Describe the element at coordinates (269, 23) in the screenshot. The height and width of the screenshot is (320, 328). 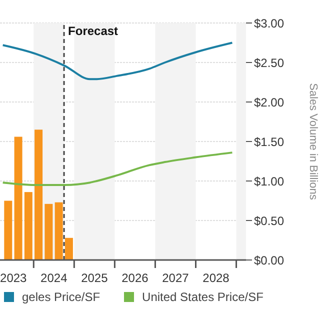
I see `y-tick-label: $3.00` at that location.